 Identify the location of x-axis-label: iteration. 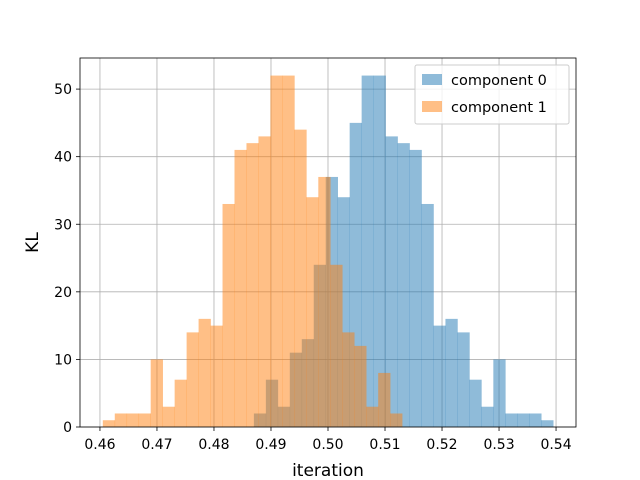
(328, 470).